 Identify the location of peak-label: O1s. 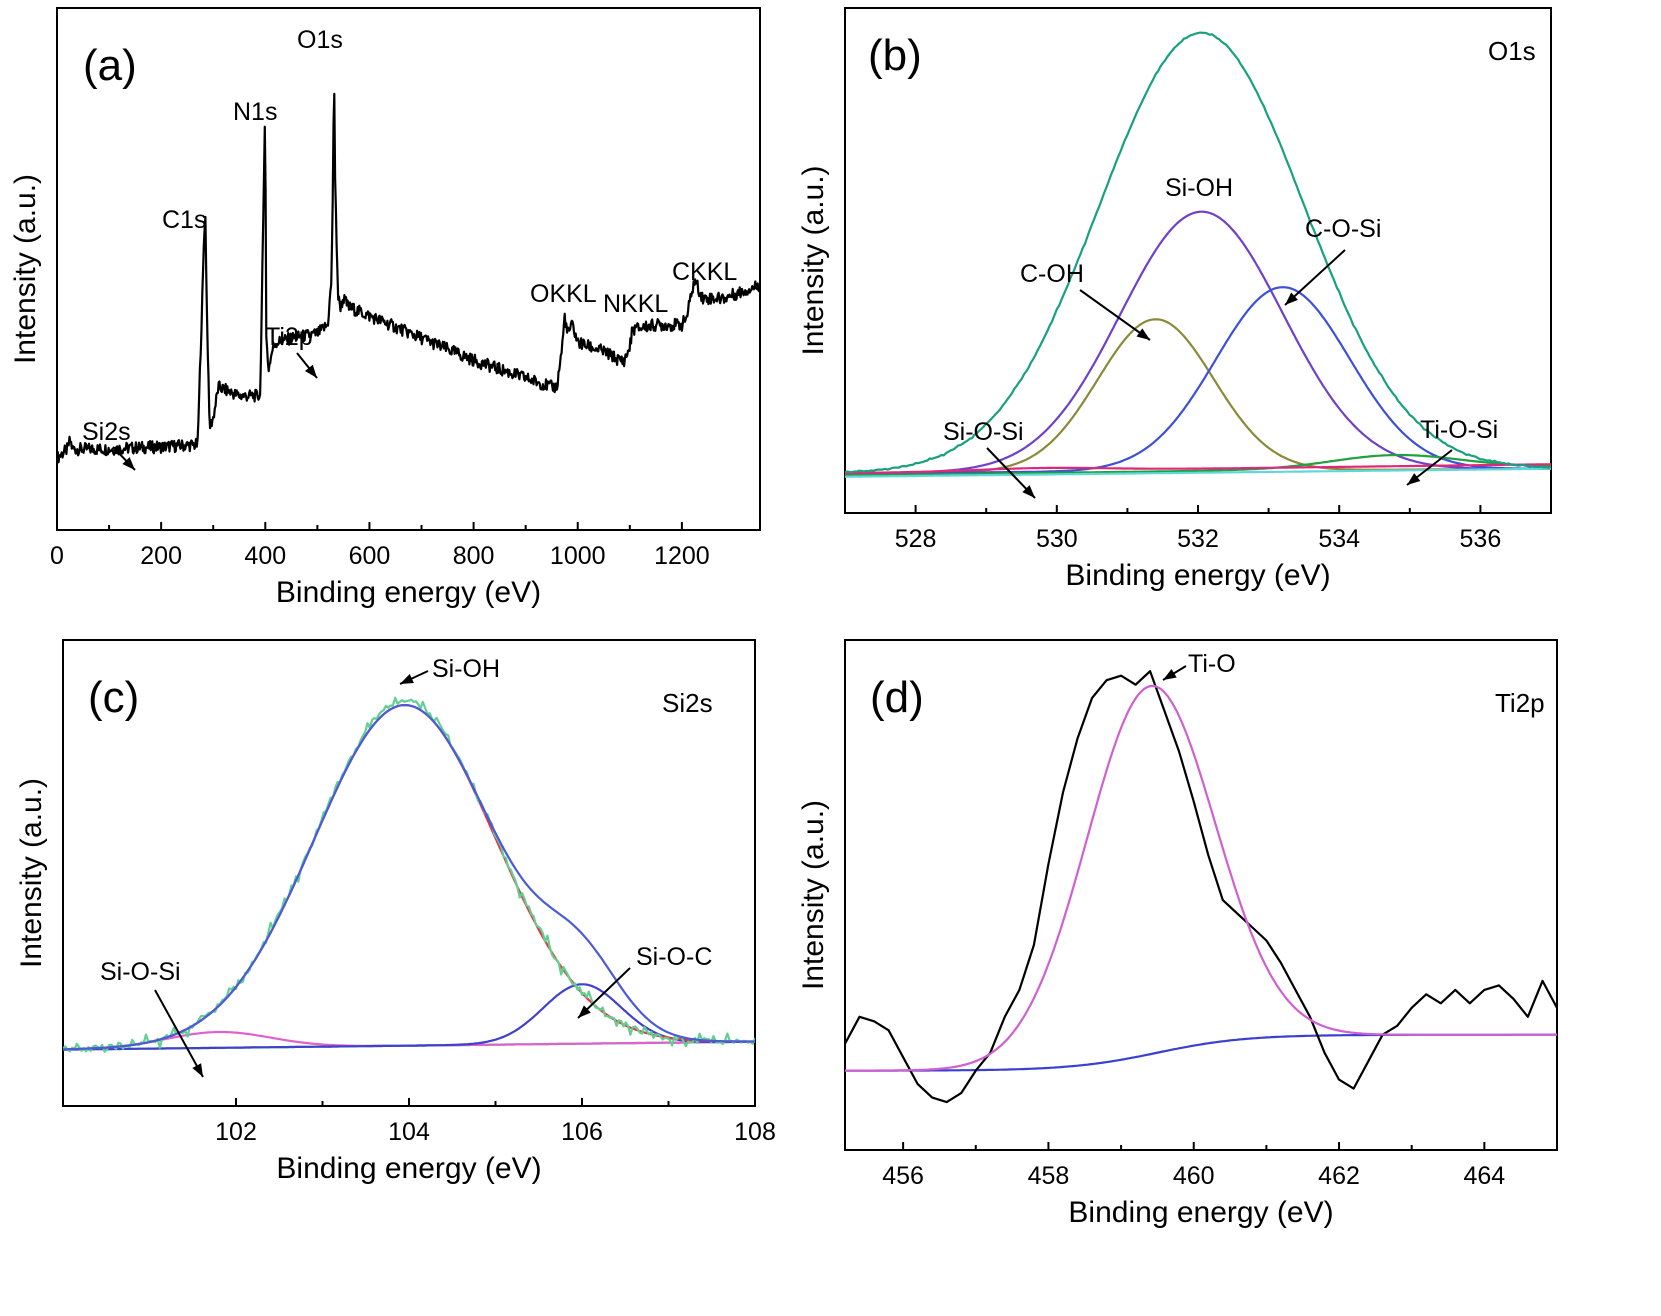
(320, 40).